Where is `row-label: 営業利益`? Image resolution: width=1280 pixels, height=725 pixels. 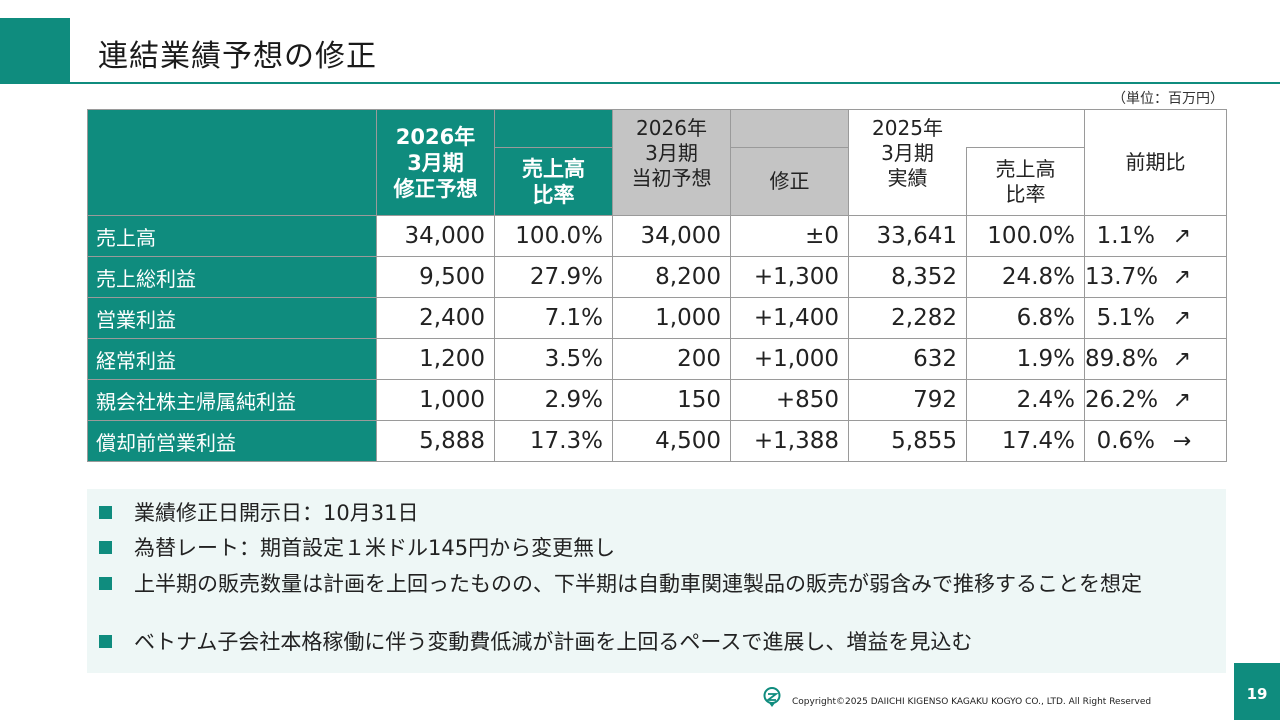 row-label: 営業利益 is located at coordinates (232, 318).